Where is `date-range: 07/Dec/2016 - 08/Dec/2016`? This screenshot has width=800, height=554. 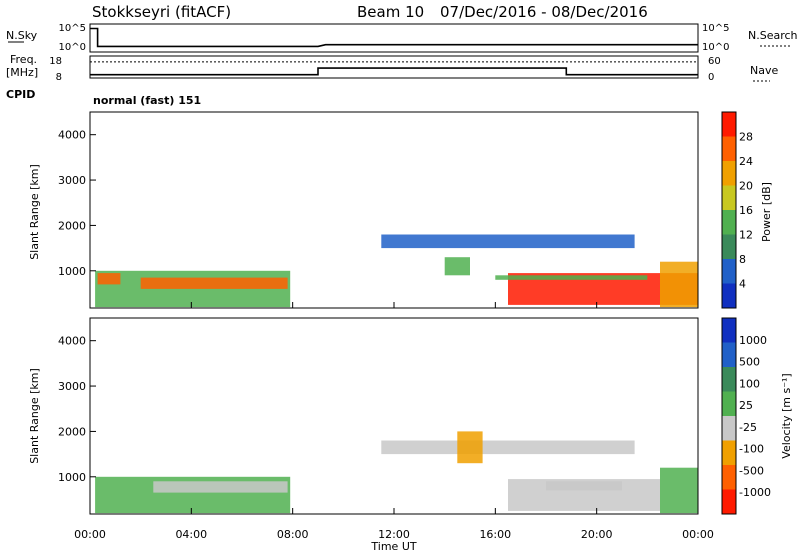
date-range: 07/Dec/2016 - 08/Dec/2016 is located at coordinates (544, 12).